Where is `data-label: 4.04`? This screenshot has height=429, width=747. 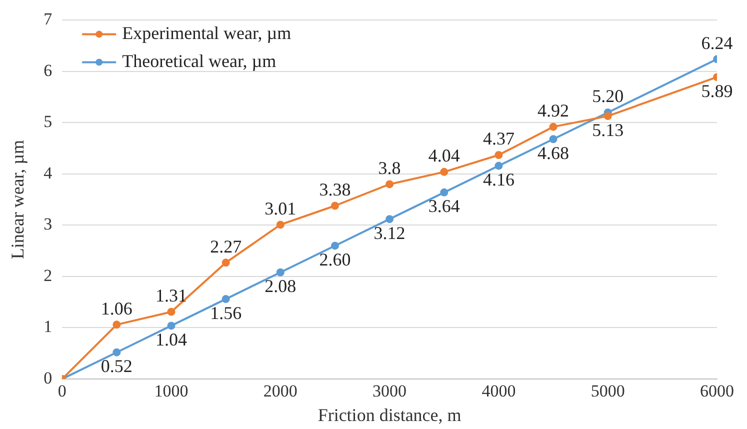
data-label: 4.04 is located at coordinates (444, 156).